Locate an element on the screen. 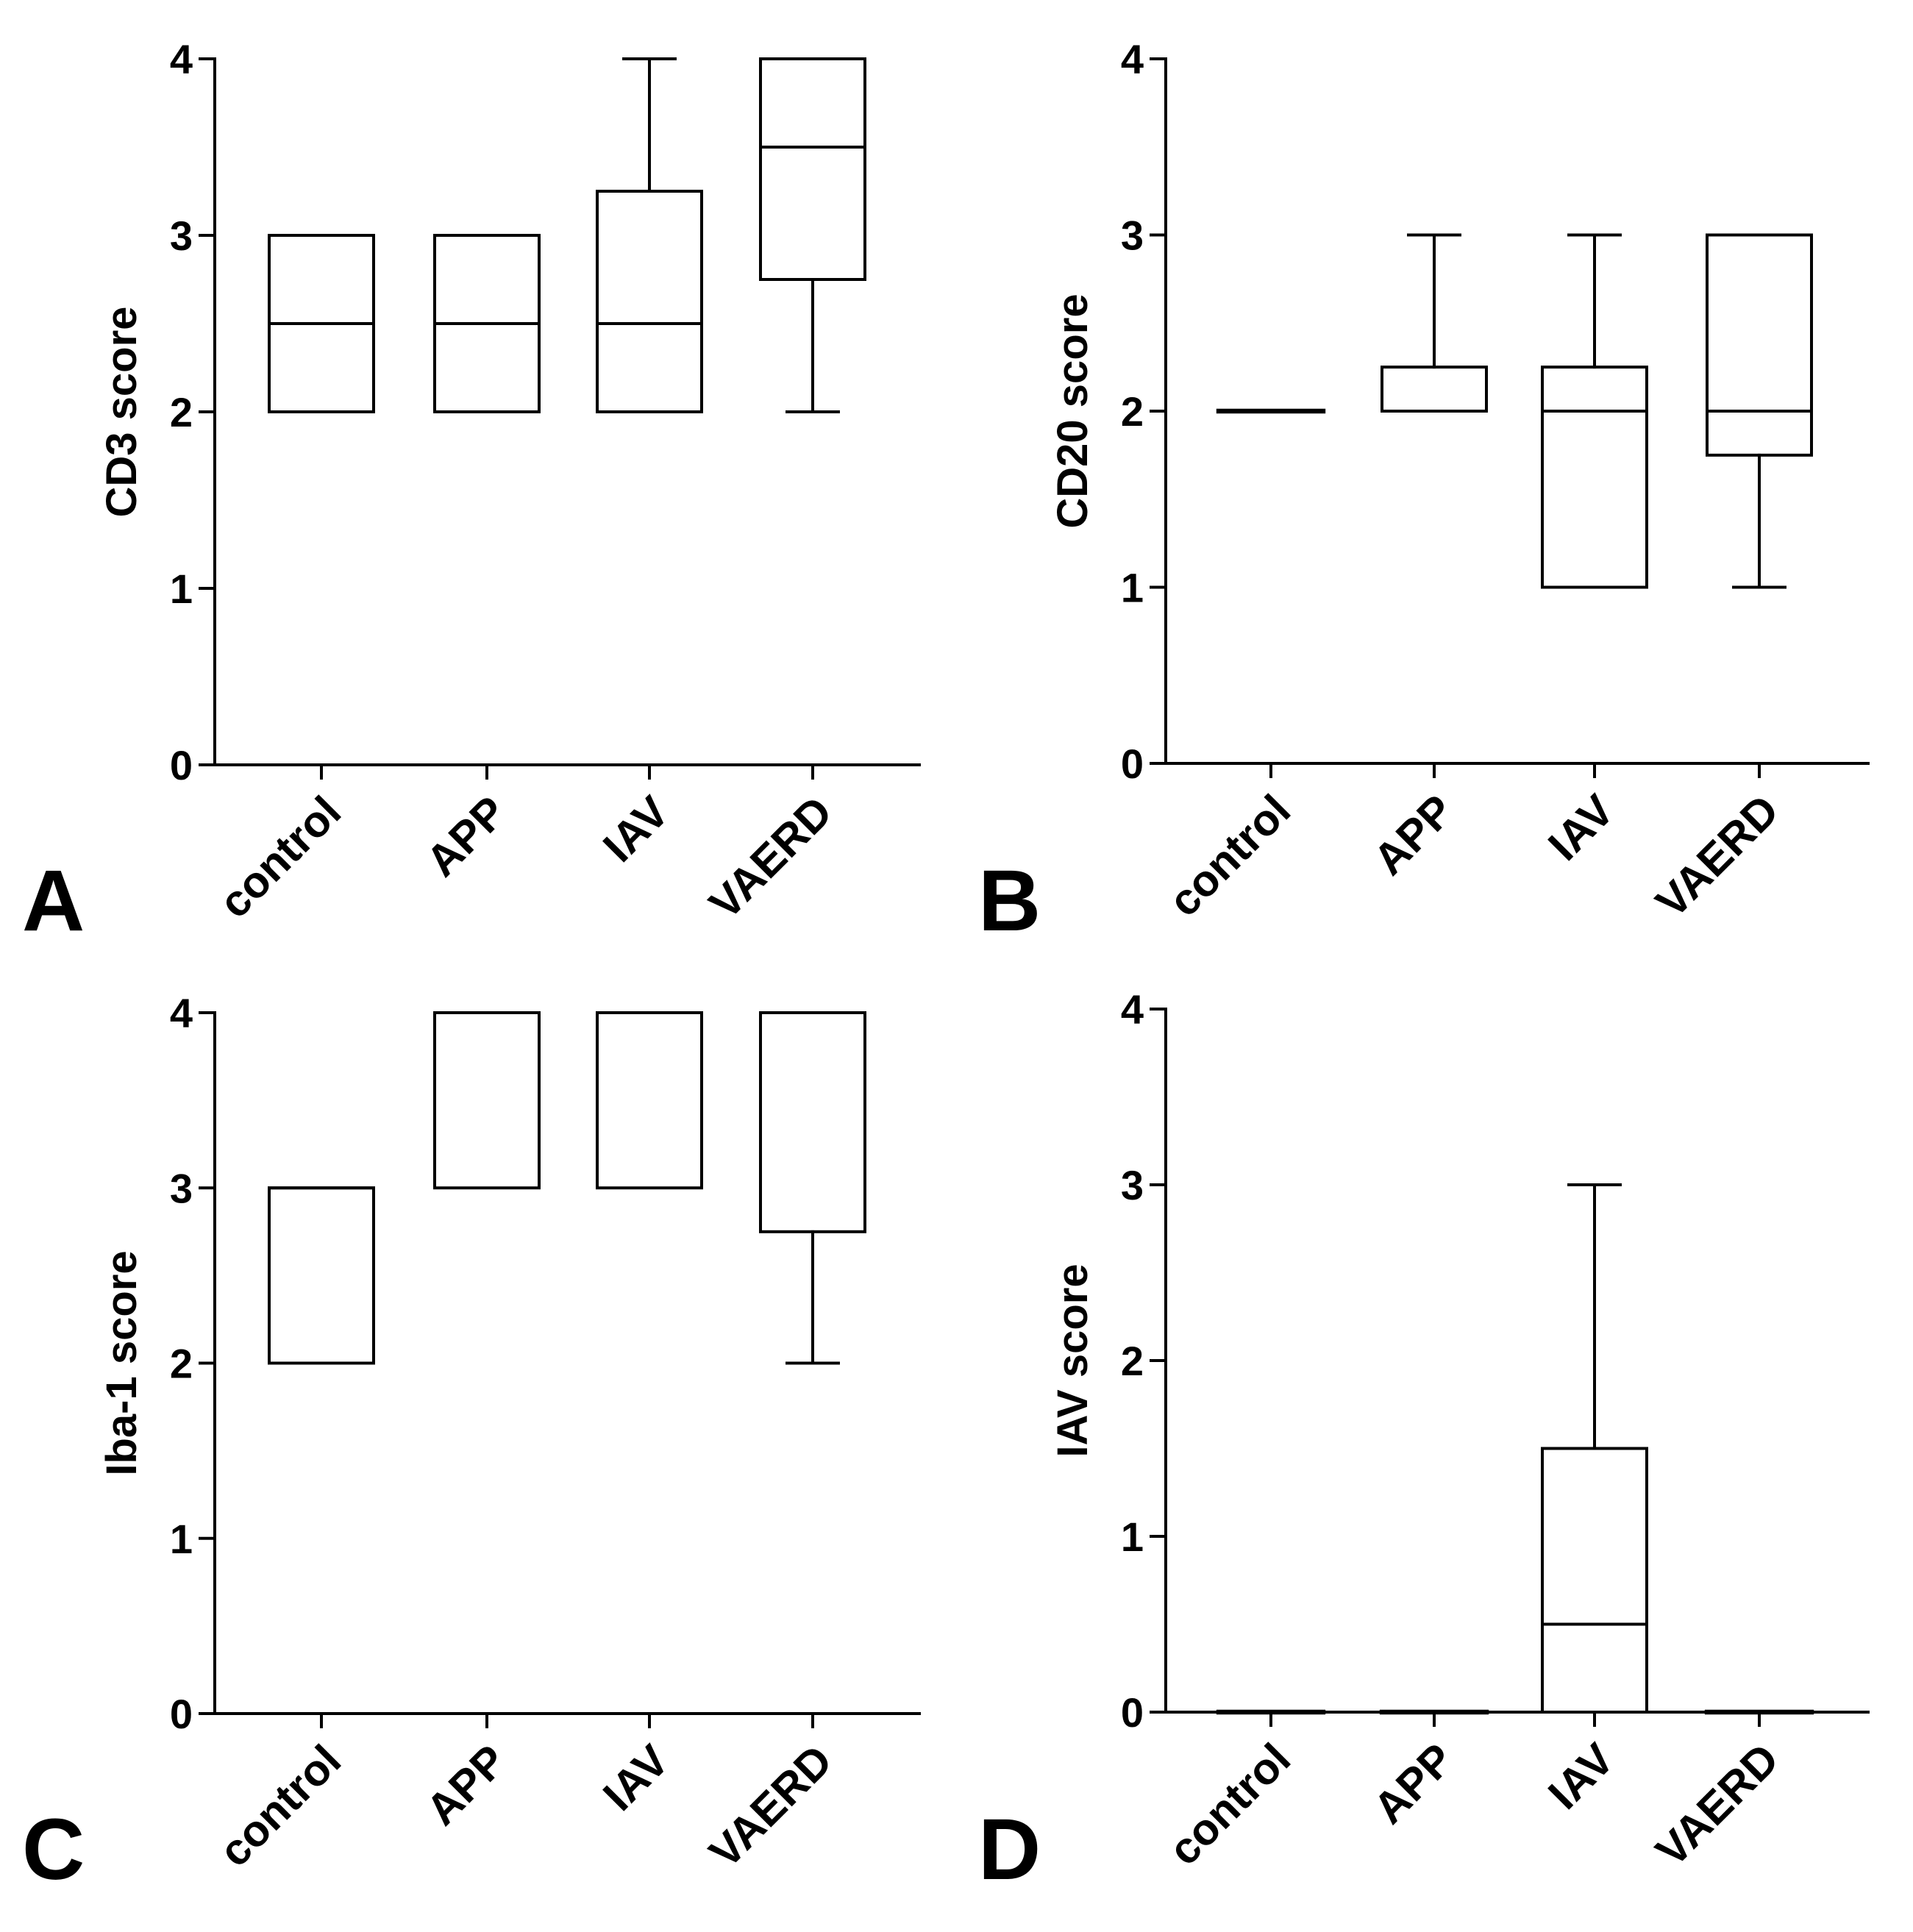 The image size is (1913, 1932). panel-letter: C is located at coordinates (54, 1849).